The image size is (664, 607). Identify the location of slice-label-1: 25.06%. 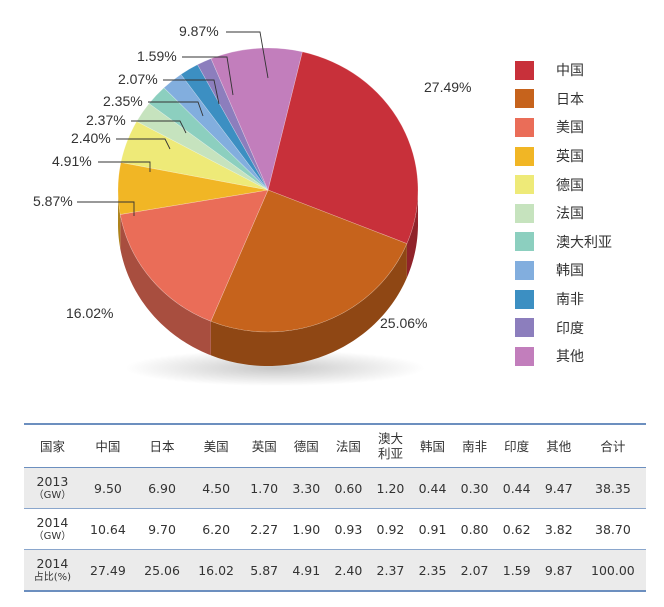
(403, 323).